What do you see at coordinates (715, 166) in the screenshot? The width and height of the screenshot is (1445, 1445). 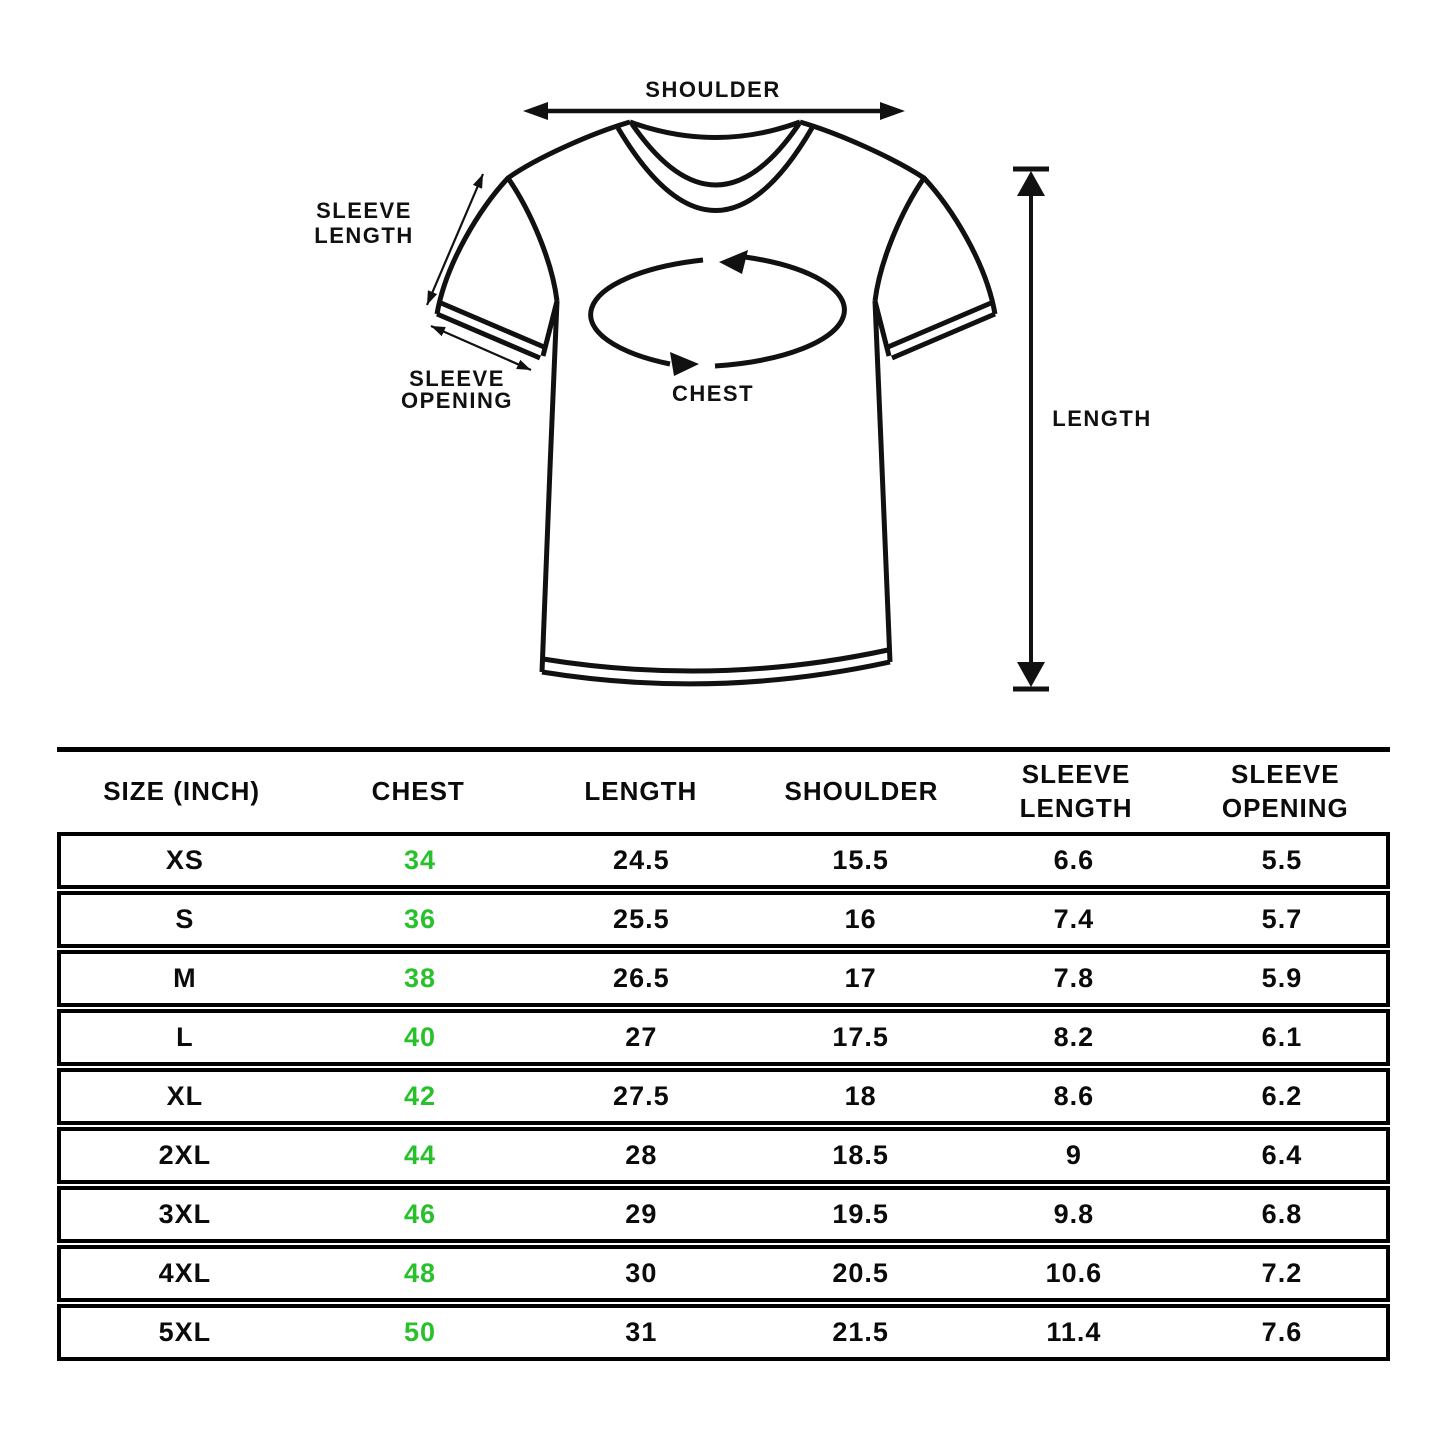 I see `collar-outline` at bounding box center [715, 166].